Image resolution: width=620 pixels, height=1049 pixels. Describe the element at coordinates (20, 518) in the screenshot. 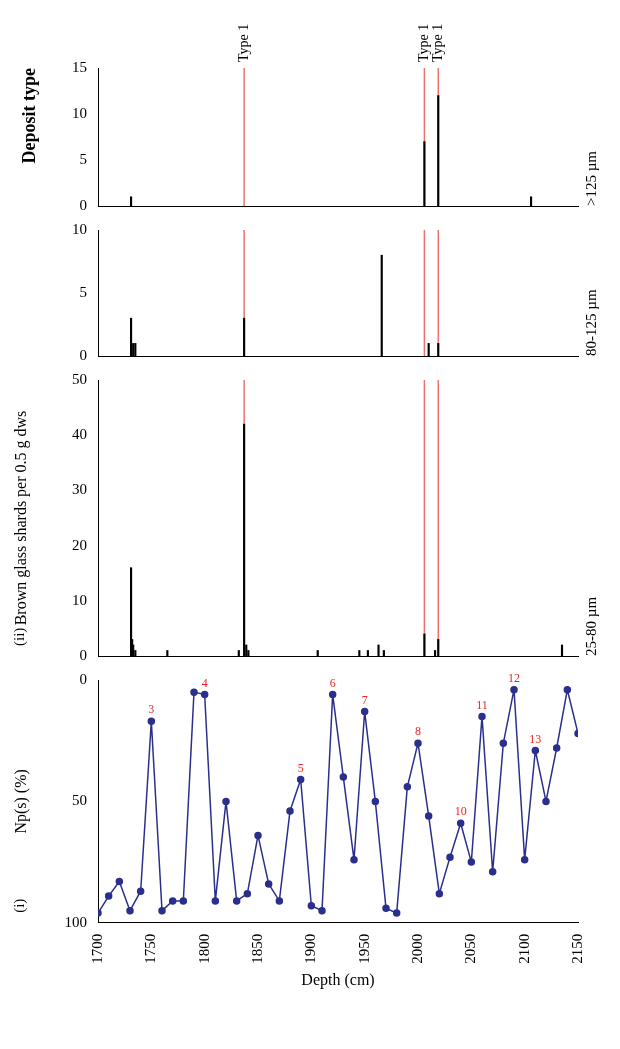

I see `y-axis-title: Brown glass shards per 0.5 g dws` at that location.